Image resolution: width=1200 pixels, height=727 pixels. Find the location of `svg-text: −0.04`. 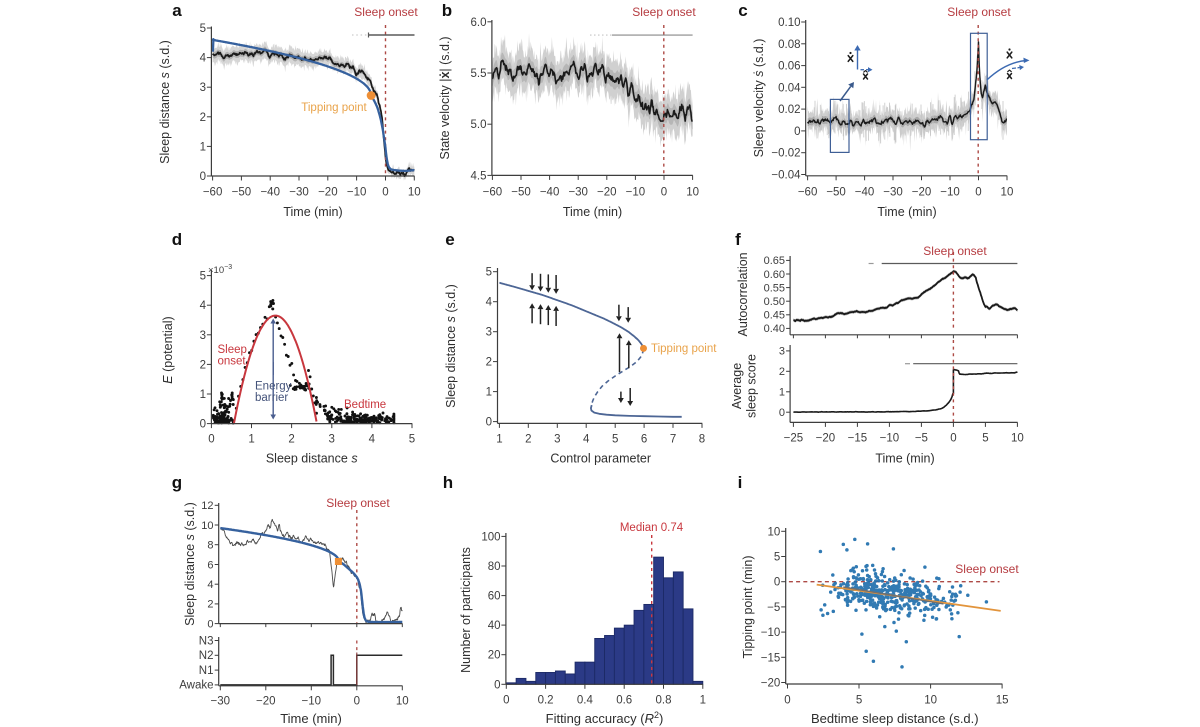

svg-text: −0.04 is located at coordinates (786, 175).